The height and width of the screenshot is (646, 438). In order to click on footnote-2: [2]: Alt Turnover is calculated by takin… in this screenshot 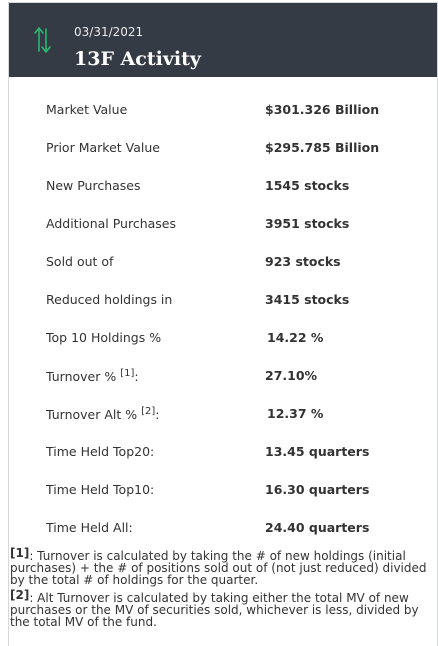, I will do `click(220, 608)`.